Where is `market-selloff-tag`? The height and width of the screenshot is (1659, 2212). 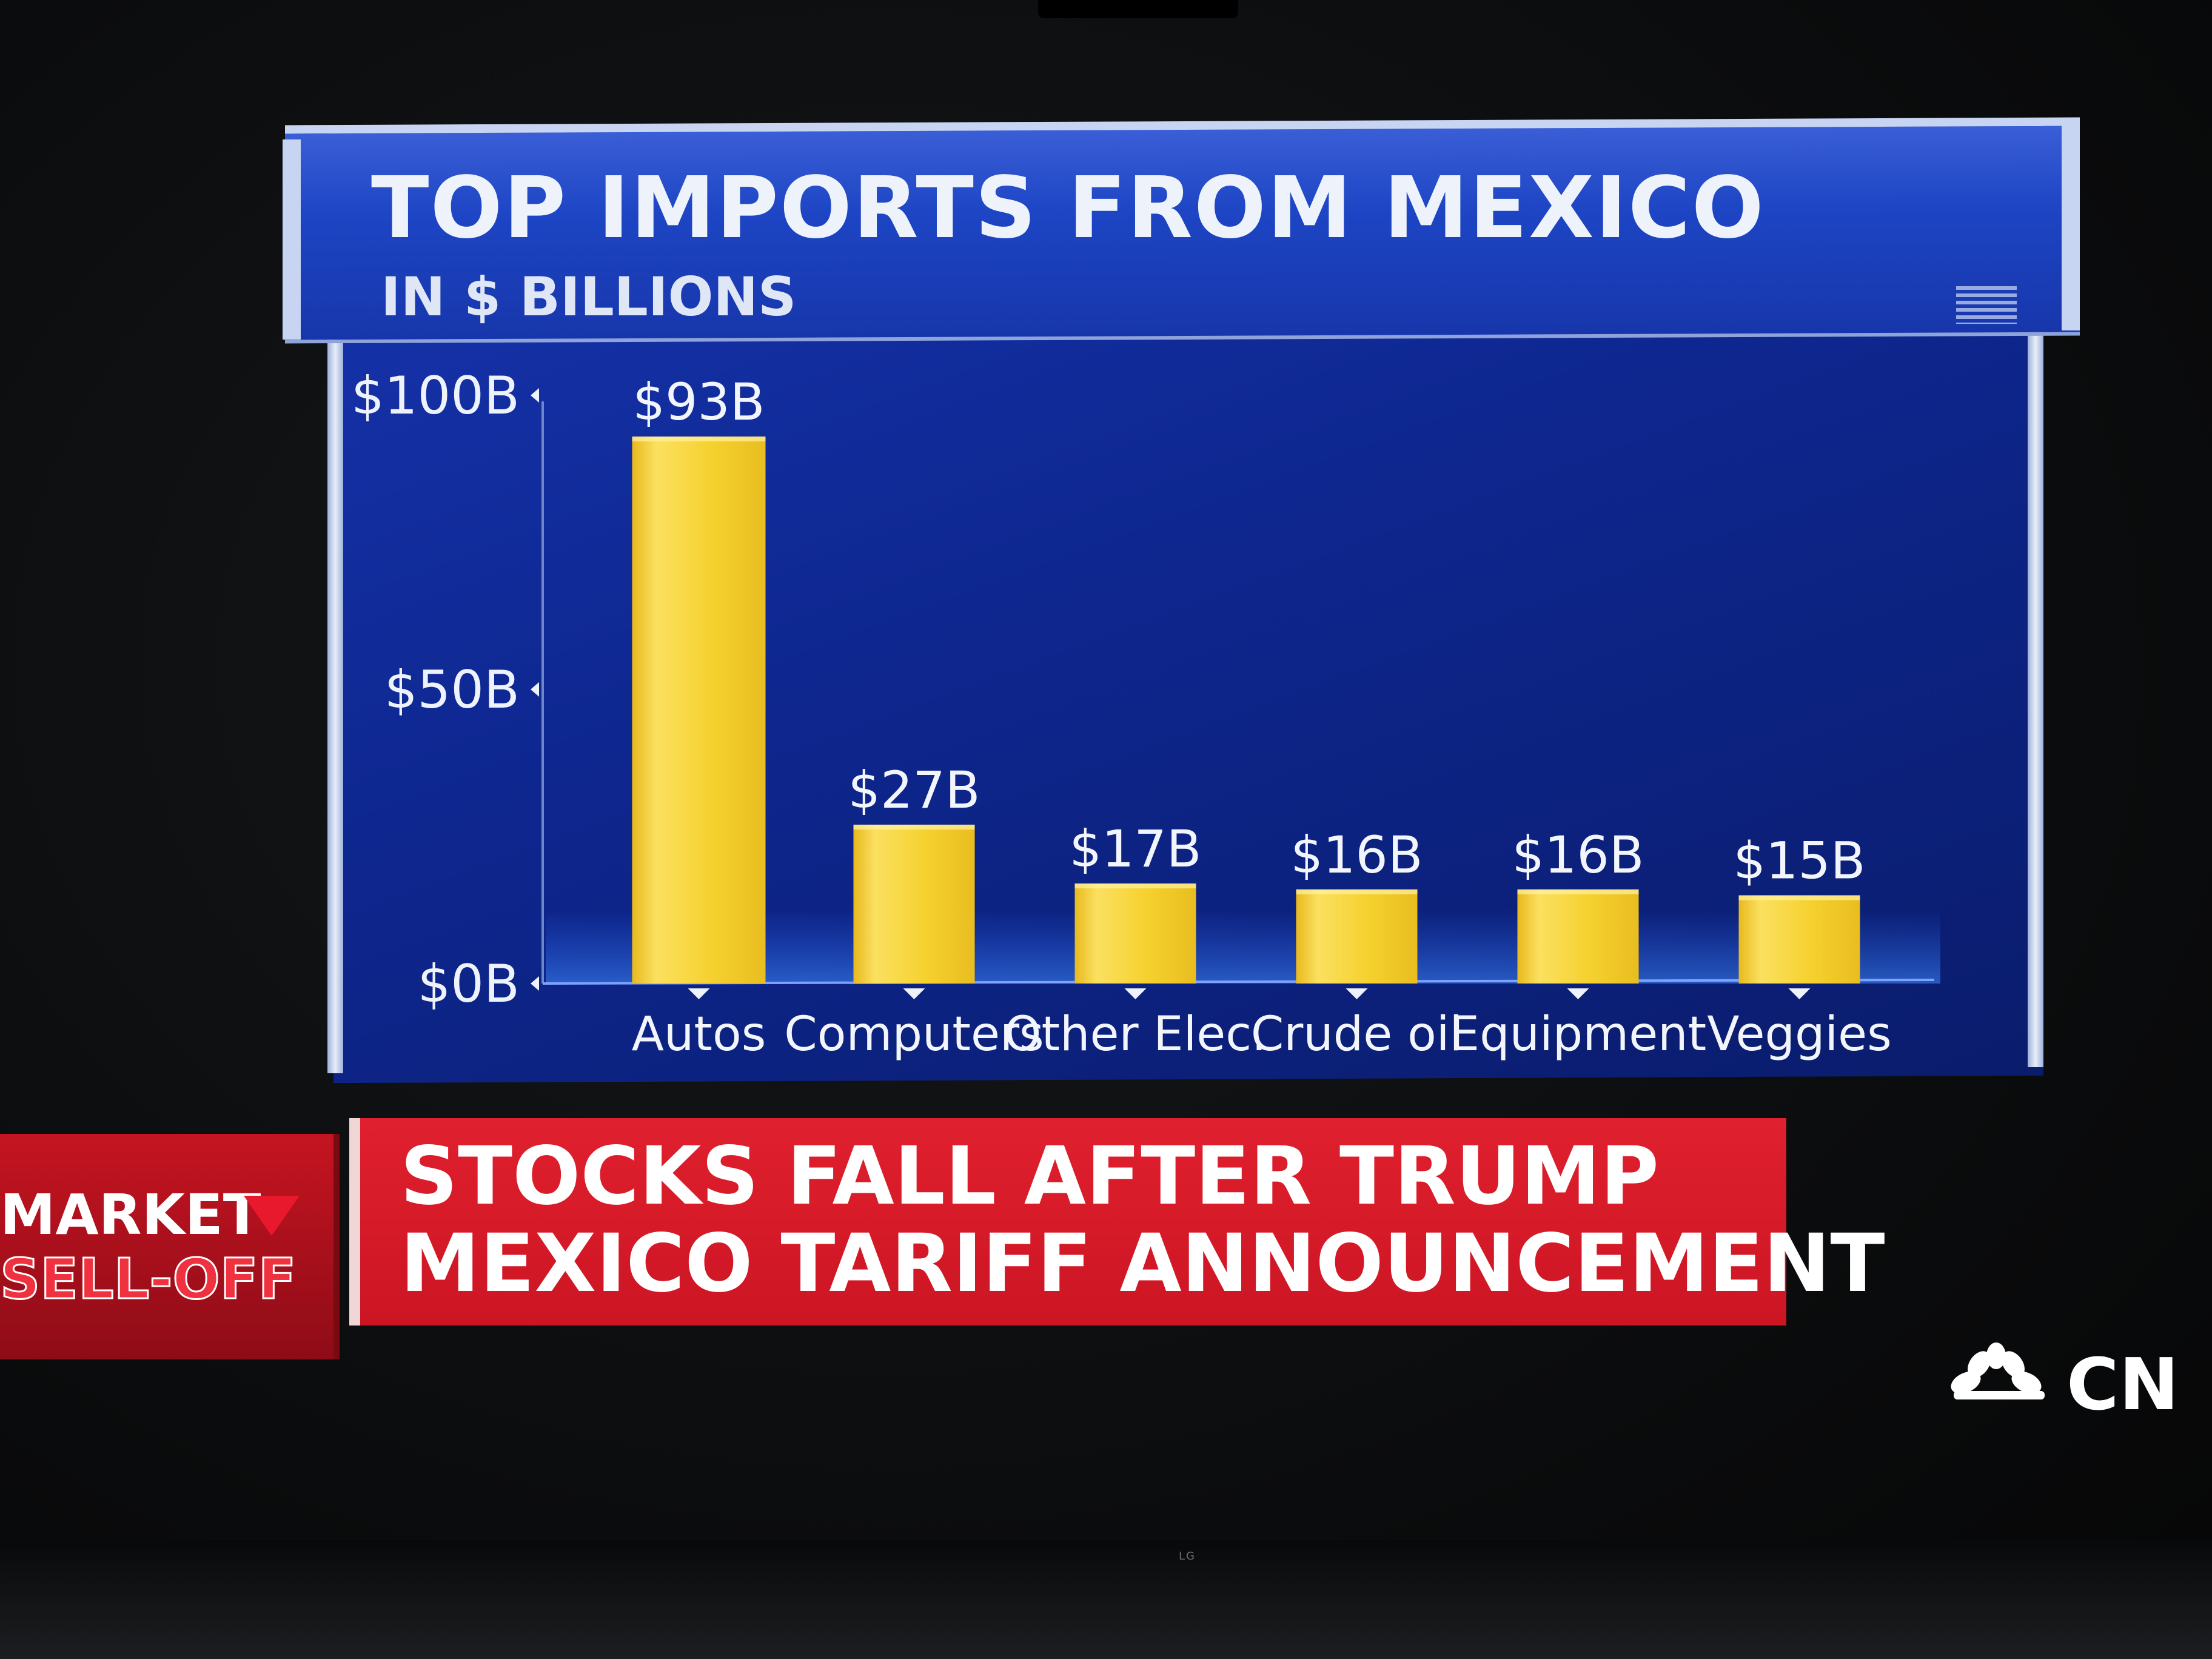 market-selloff-tag is located at coordinates (170, 1246).